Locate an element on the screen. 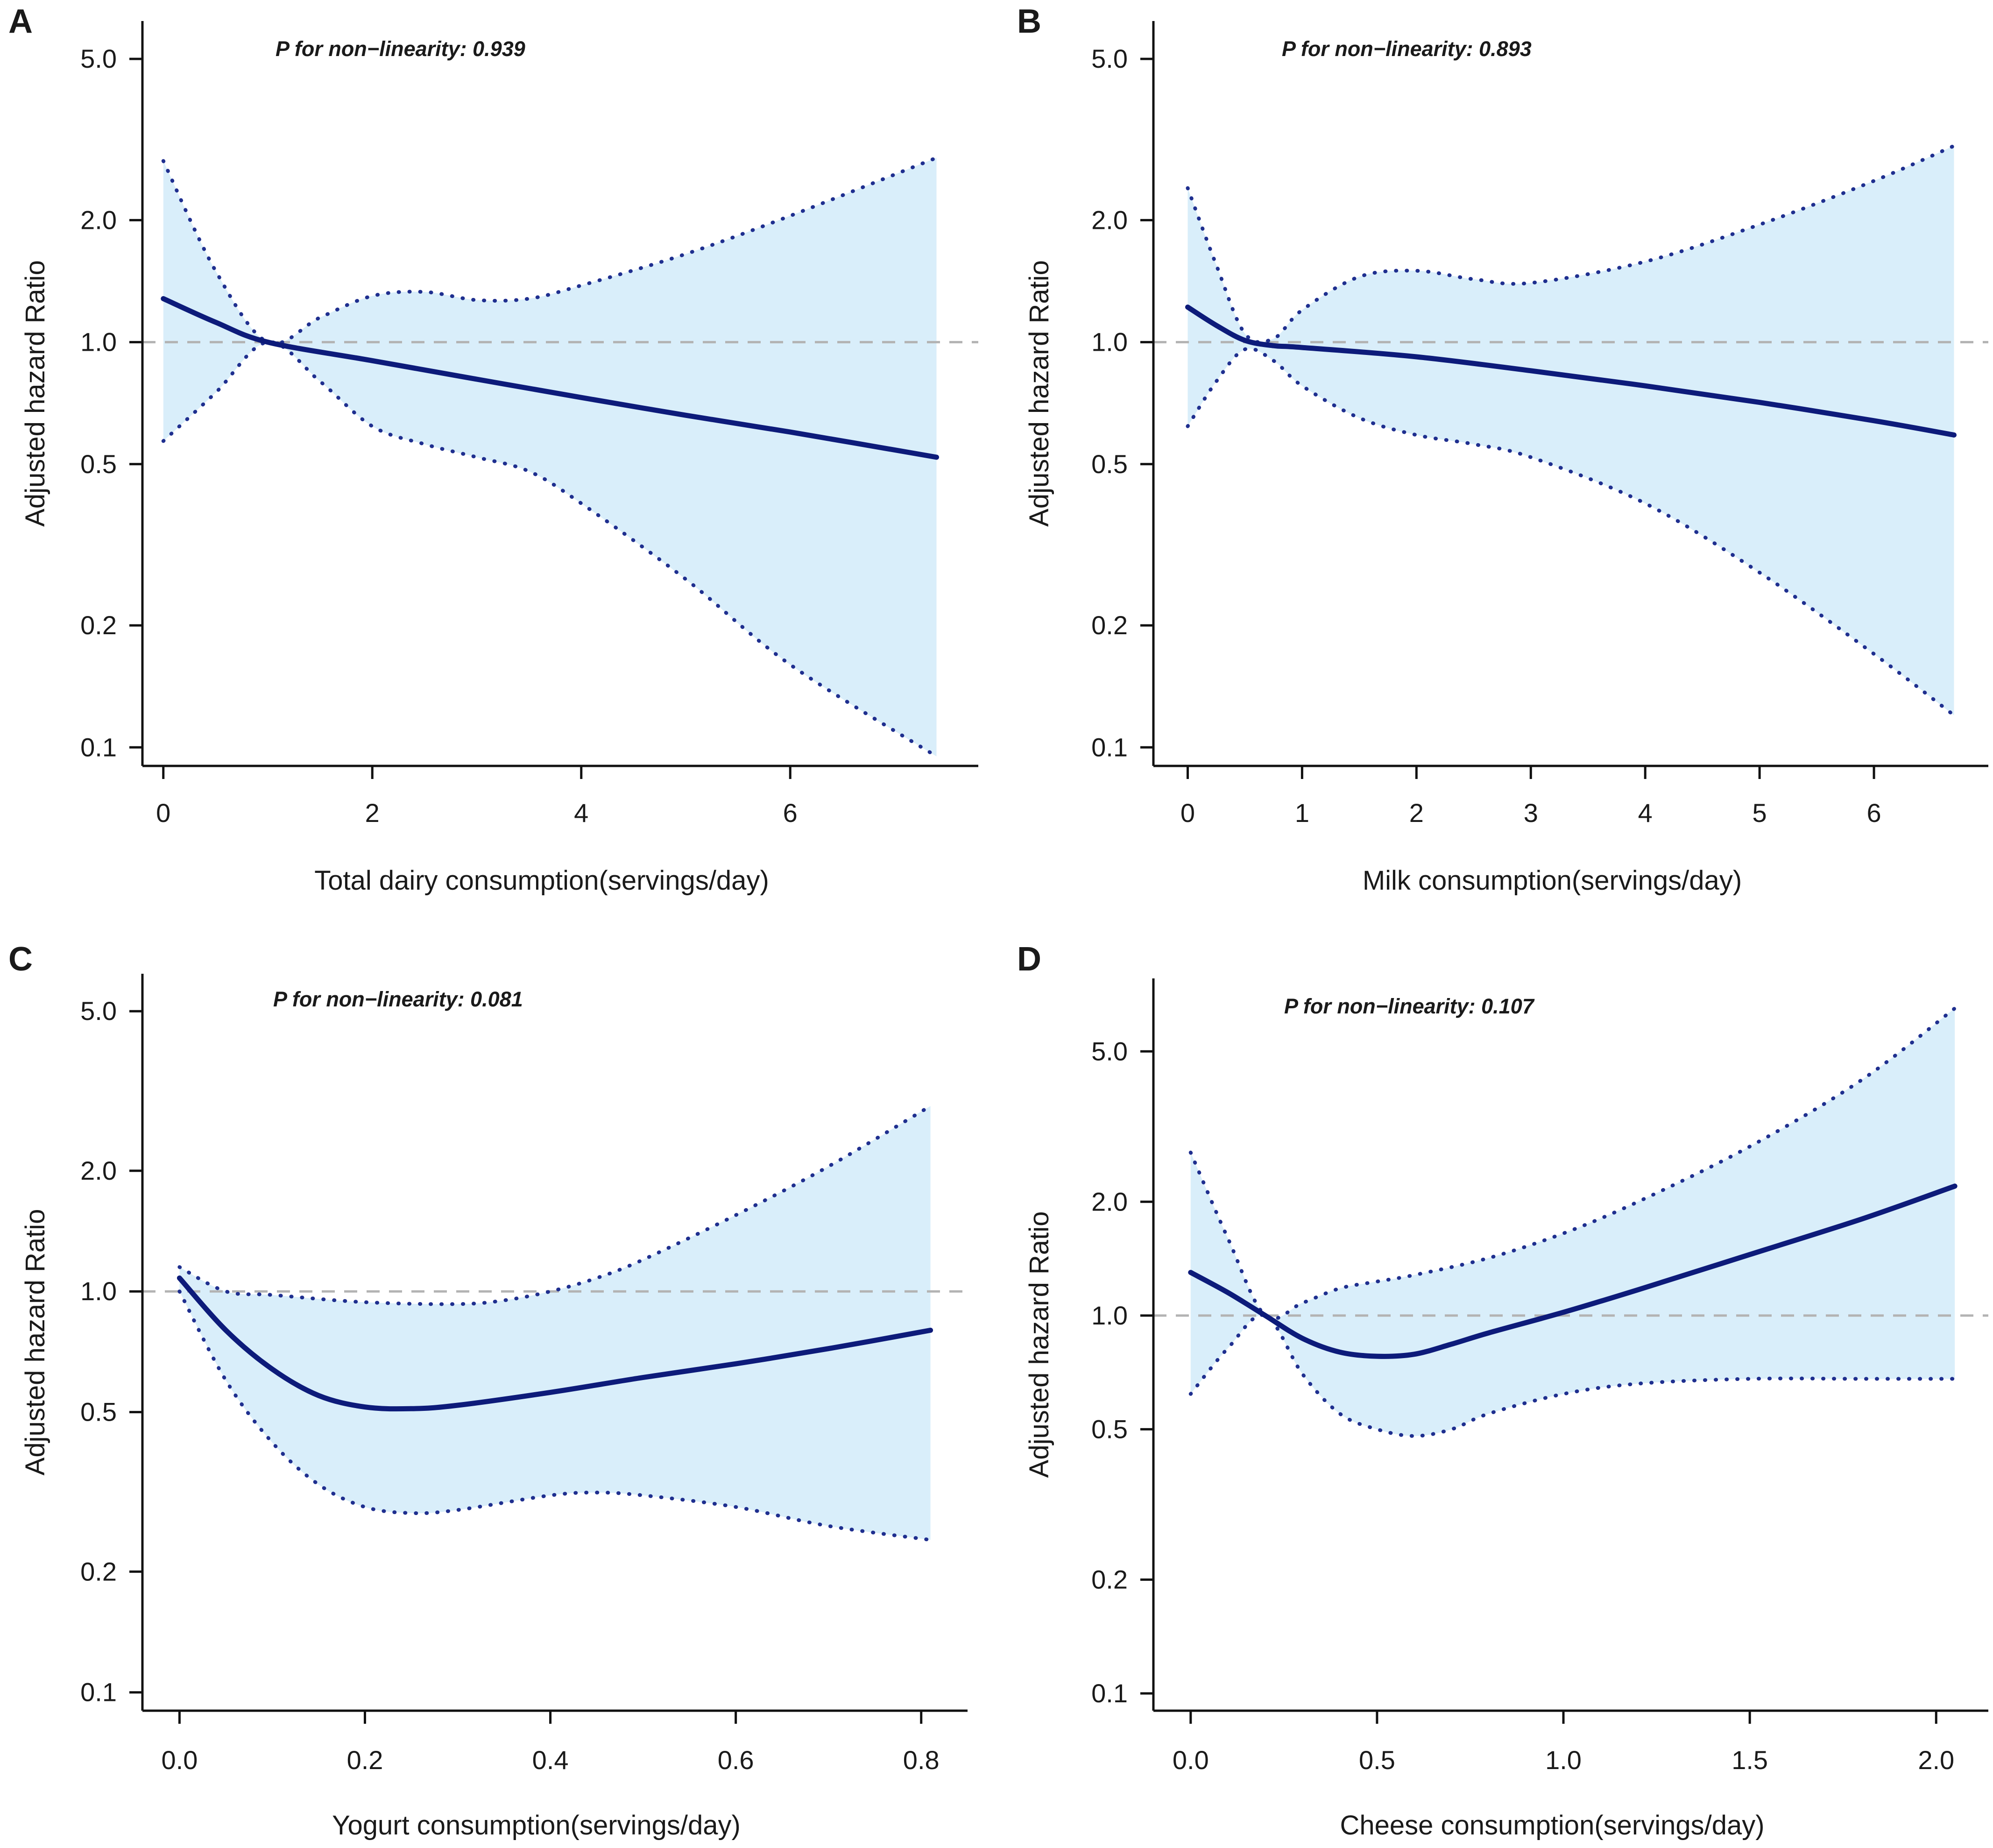 The height and width of the screenshot is (1848, 1993). panel-letter: C is located at coordinates (21, 960).